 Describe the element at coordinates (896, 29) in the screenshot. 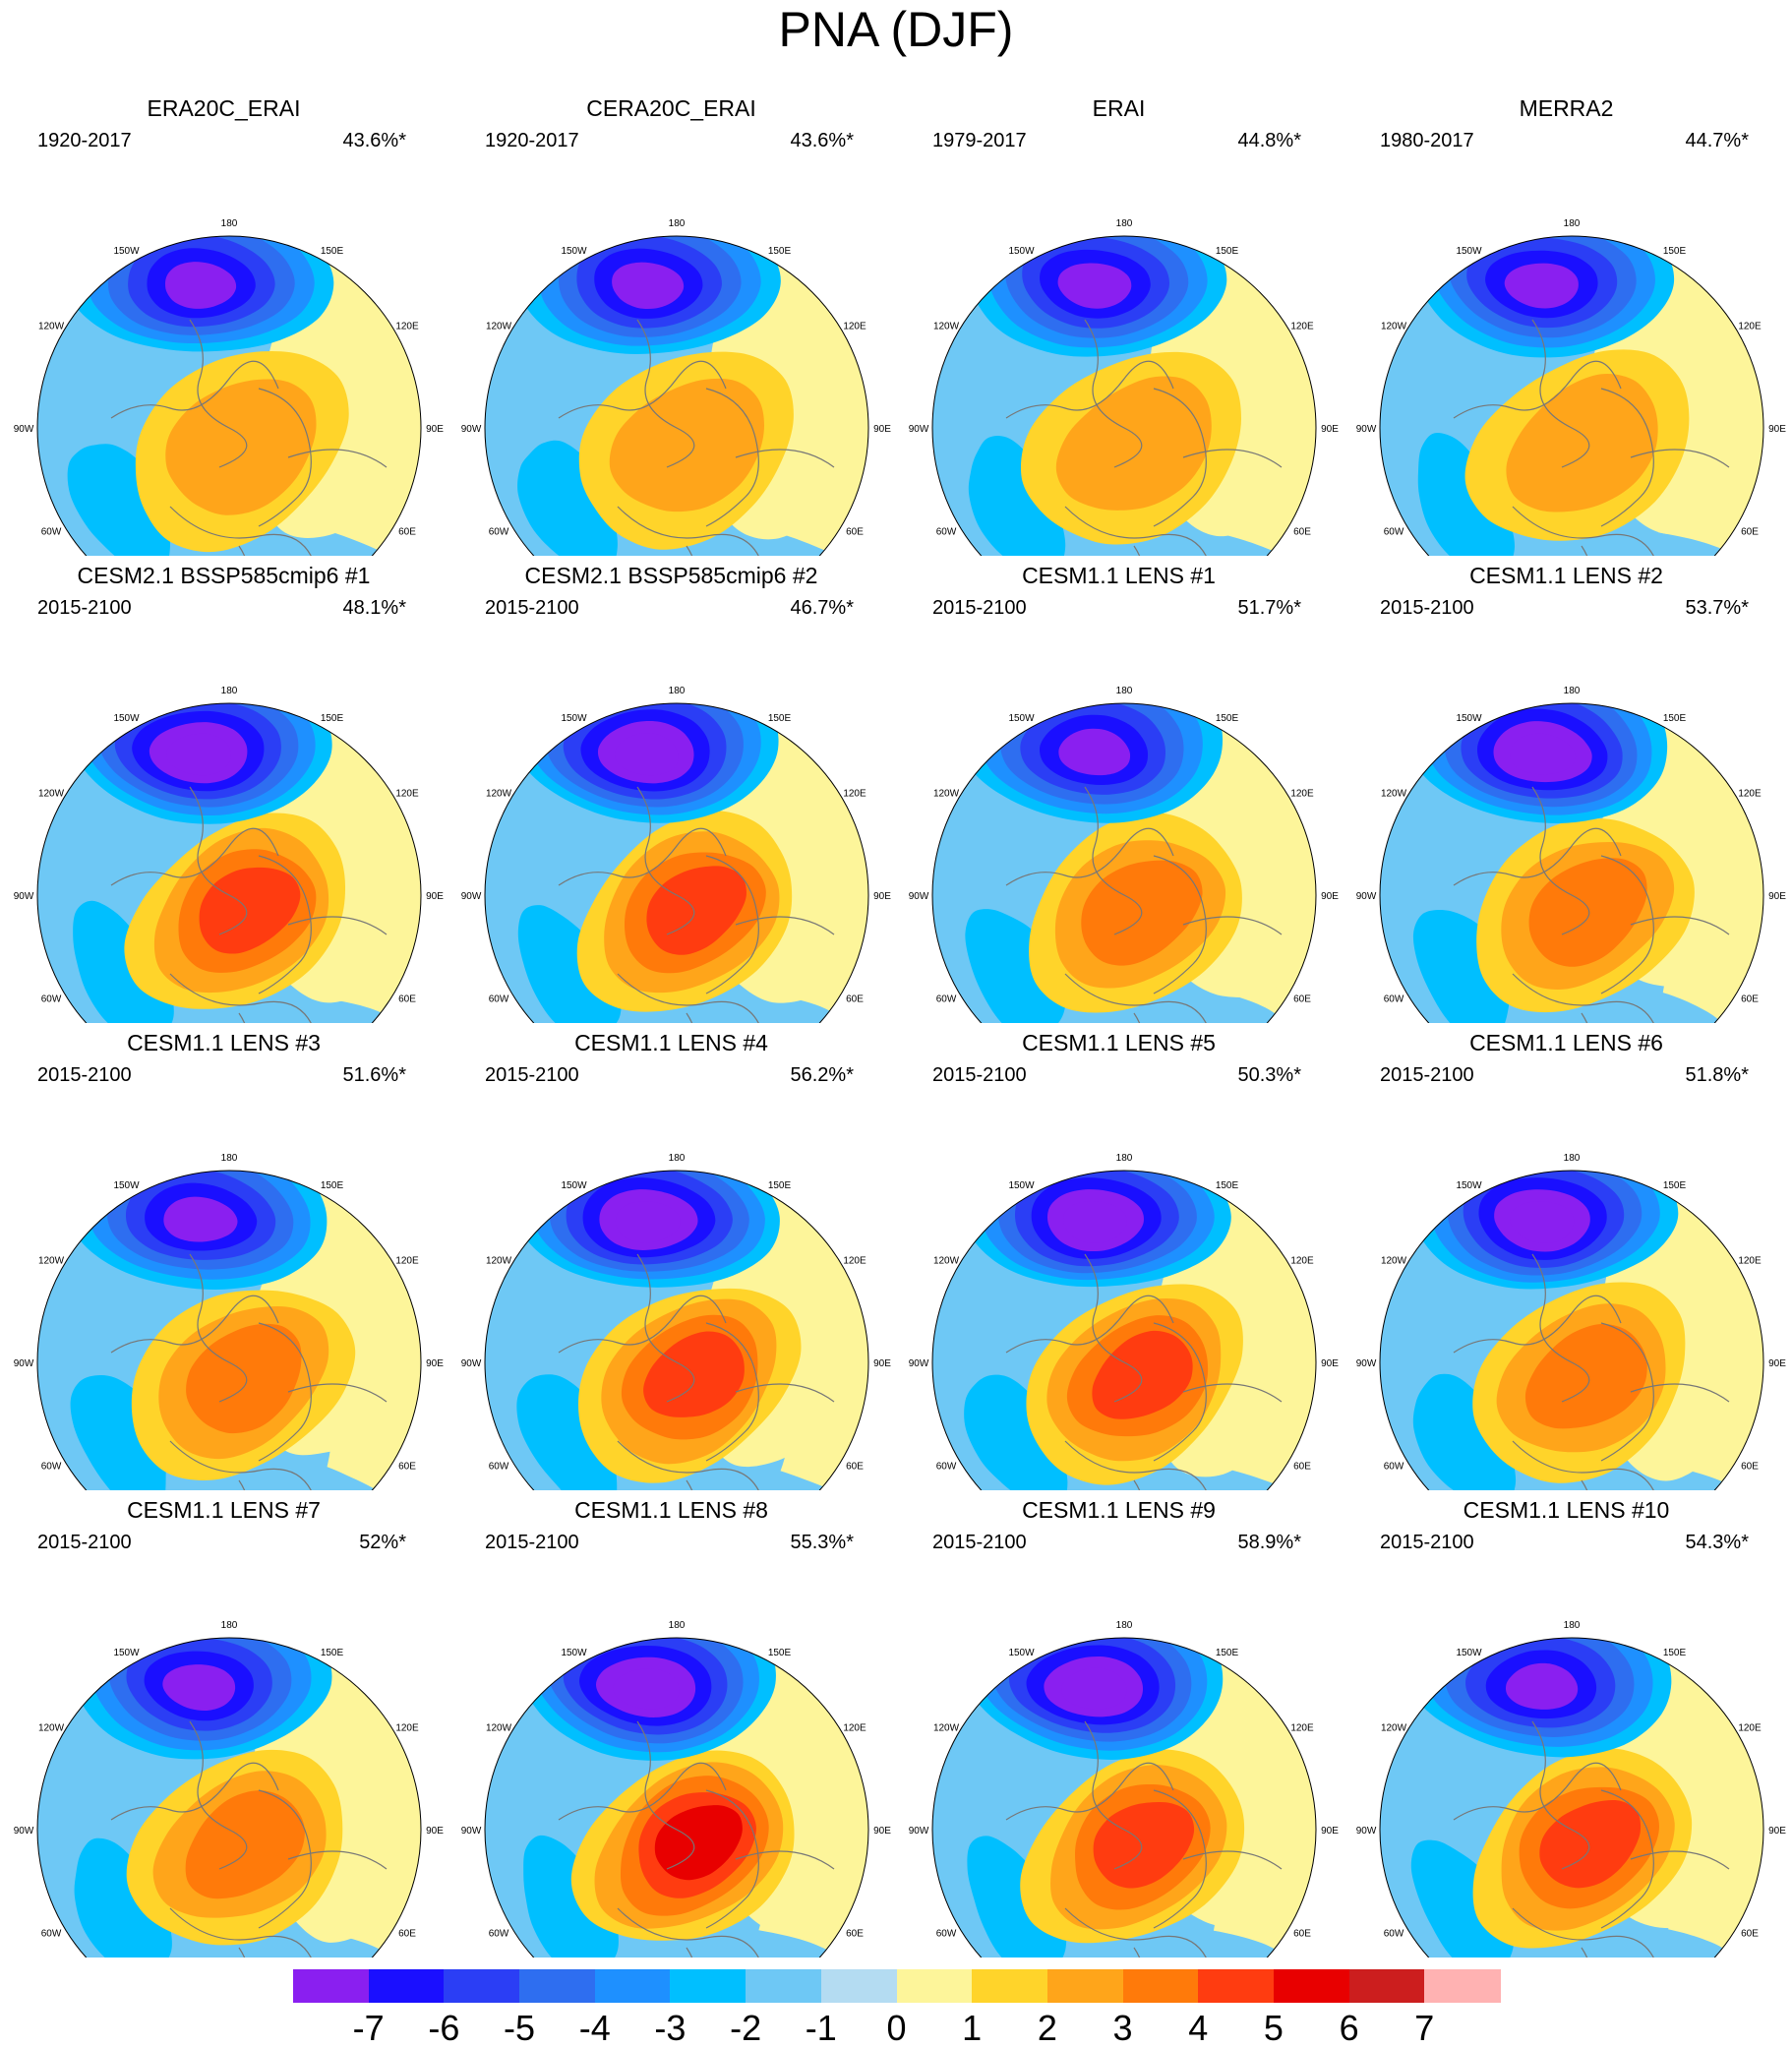

I see `main-title: PNA (DJF)` at that location.